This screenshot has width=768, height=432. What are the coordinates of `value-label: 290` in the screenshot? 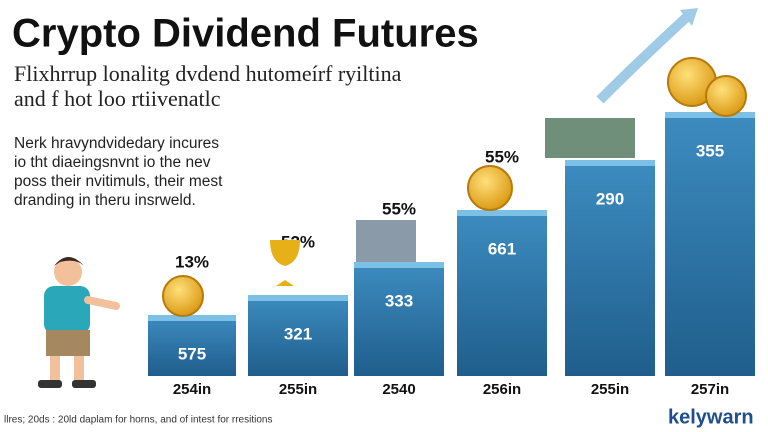 It's located at (610, 198).